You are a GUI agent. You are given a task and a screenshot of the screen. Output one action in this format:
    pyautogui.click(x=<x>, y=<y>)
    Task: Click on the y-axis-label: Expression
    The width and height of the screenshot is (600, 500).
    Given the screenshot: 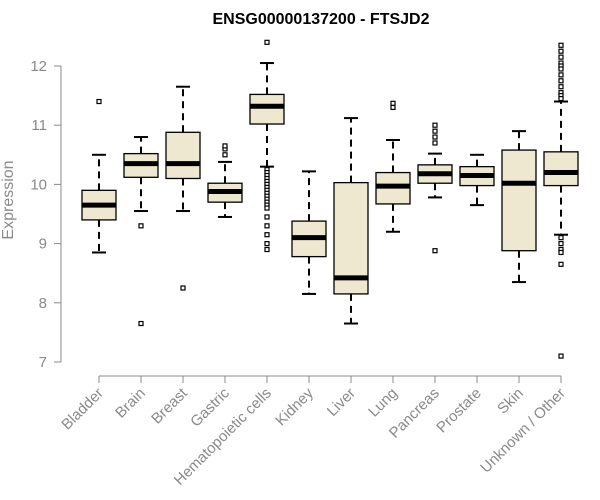 What is the action you would take?
    pyautogui.click(x=8, y=199)
    